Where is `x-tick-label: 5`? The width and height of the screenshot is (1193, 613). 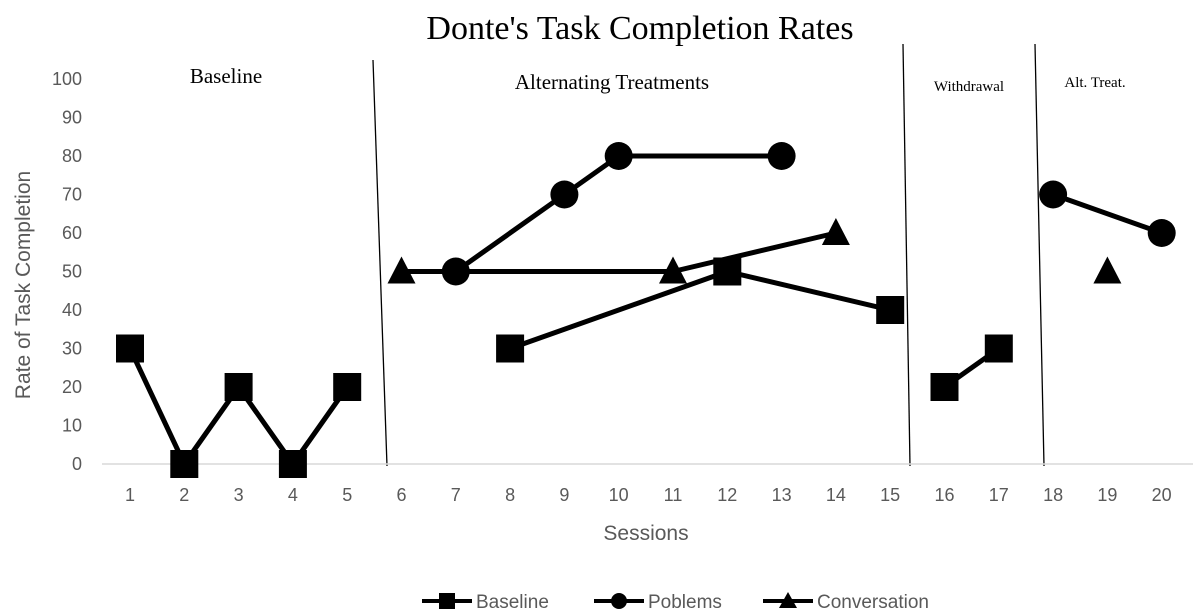
x-tick-label: 5 is located at coordinates (347, 495).